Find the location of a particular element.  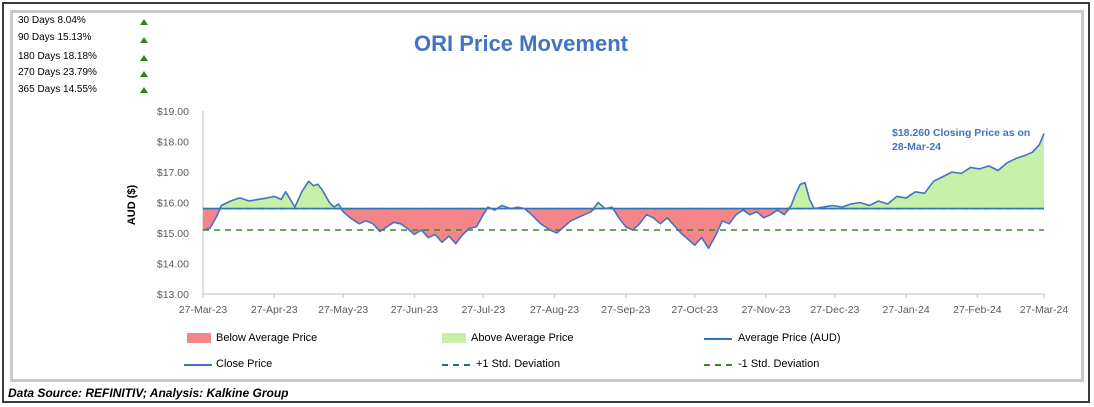

y-tick-label: $18.00 is located at coordinates (173, 143).